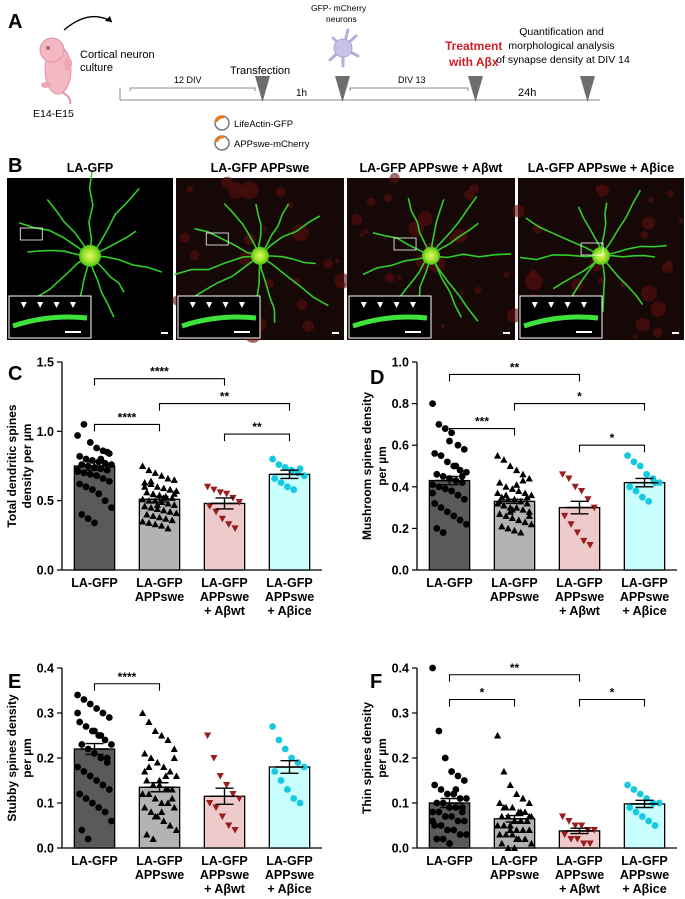 This screenshot has height=899, width=685. I want to click on category-label: + Aβwt, so click(580, 889).